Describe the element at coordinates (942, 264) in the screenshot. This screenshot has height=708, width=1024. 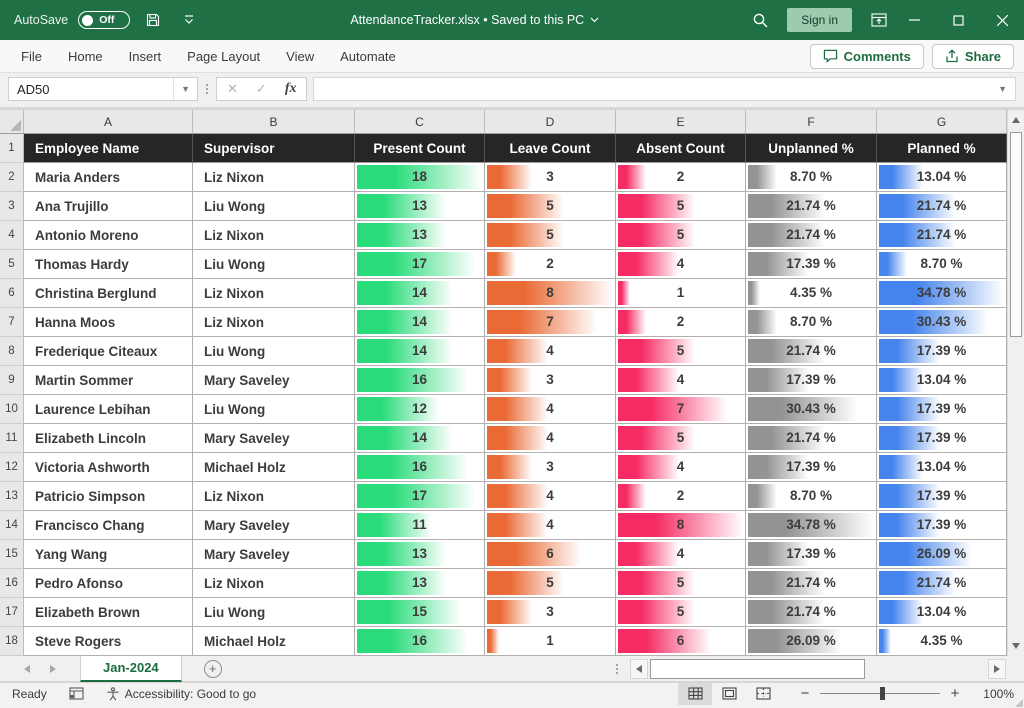
I see `cell-planned: 8.70 %` at that location.